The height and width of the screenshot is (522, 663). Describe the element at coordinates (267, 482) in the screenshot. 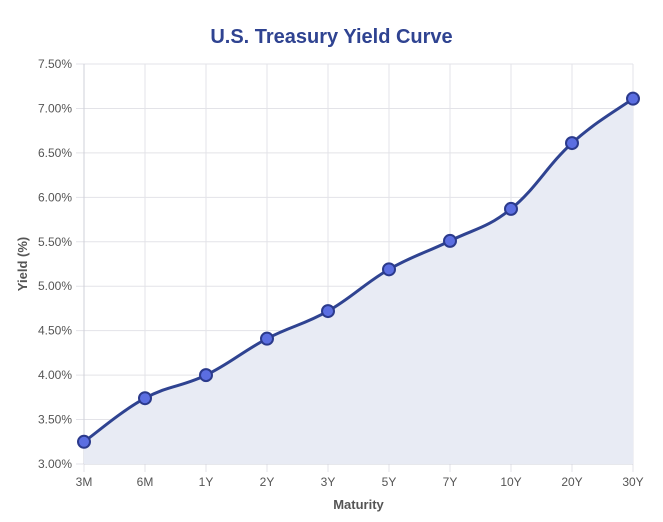

I see `x-tick-label: 2Y` at that location.